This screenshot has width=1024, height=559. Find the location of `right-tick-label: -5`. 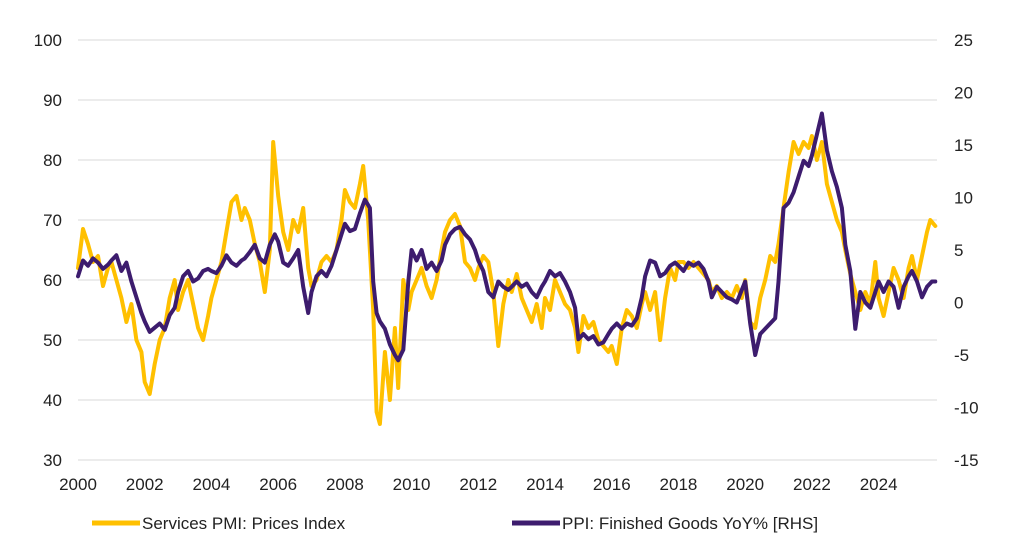

right-tick-label: -5 is located at coordinates (961, 355).